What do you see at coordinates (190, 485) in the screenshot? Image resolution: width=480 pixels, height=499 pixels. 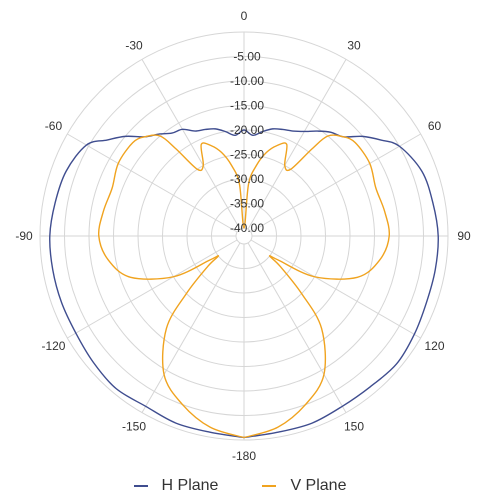 I see `legend-label-h-plane: H Plane` at bounding box center [190, 485].